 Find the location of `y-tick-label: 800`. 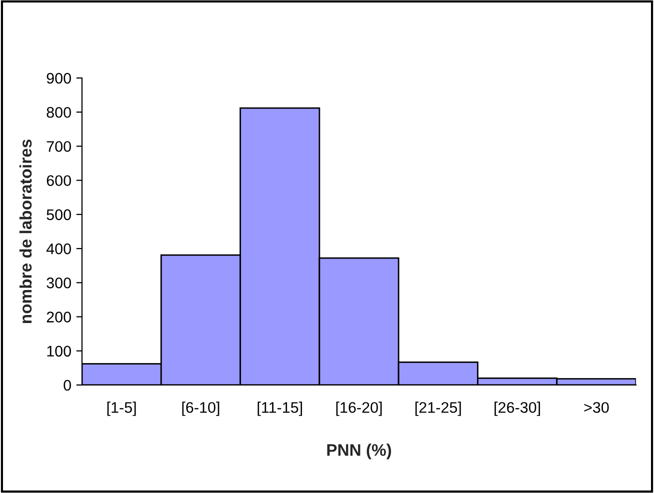

y-tick-label: 800 is located at coordinates (58, 112).